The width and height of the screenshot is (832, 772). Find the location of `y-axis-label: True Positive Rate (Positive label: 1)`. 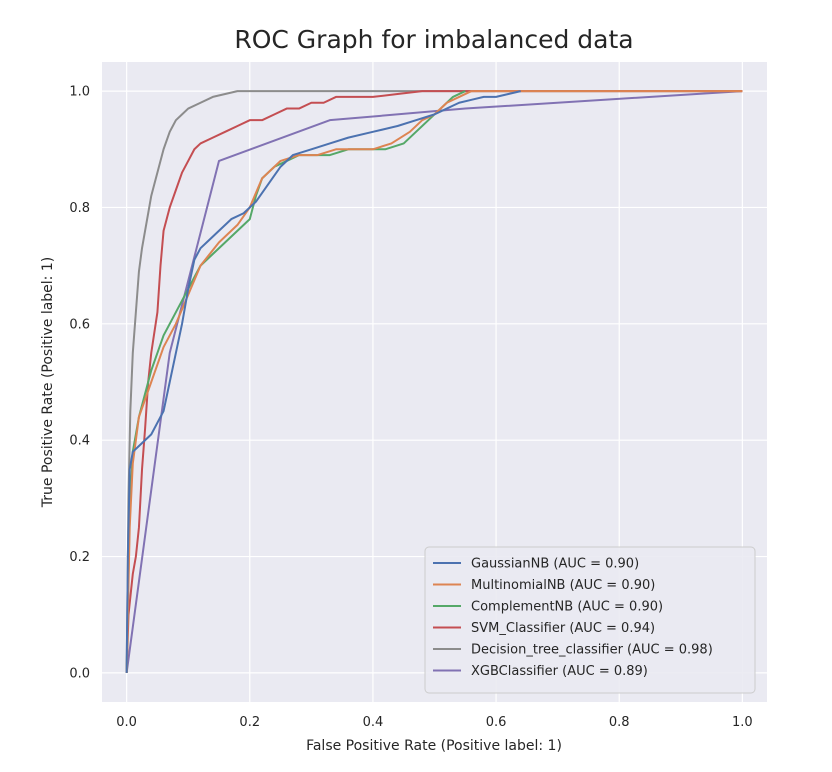

y-axis-label: True Positive Rate (Positive label: 1) is located at coordinates (48, 382).